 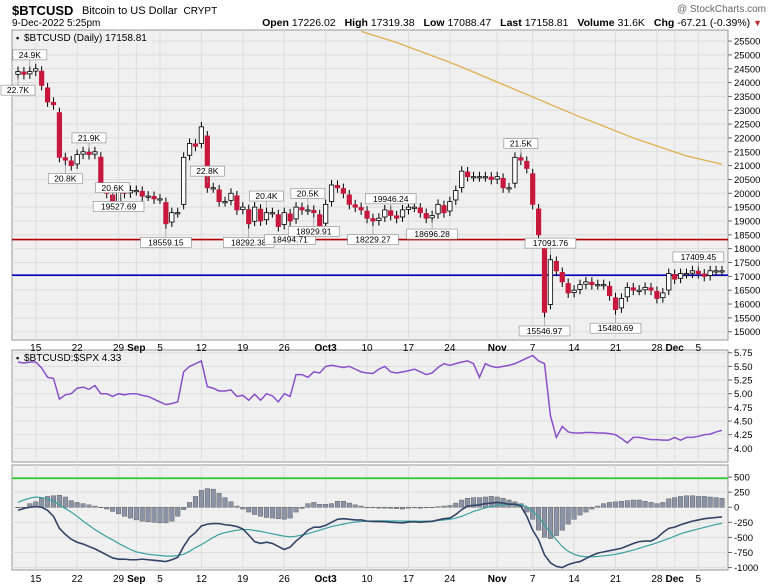 I want to click on x-tick-label: 15, so click(x=36, y=348).